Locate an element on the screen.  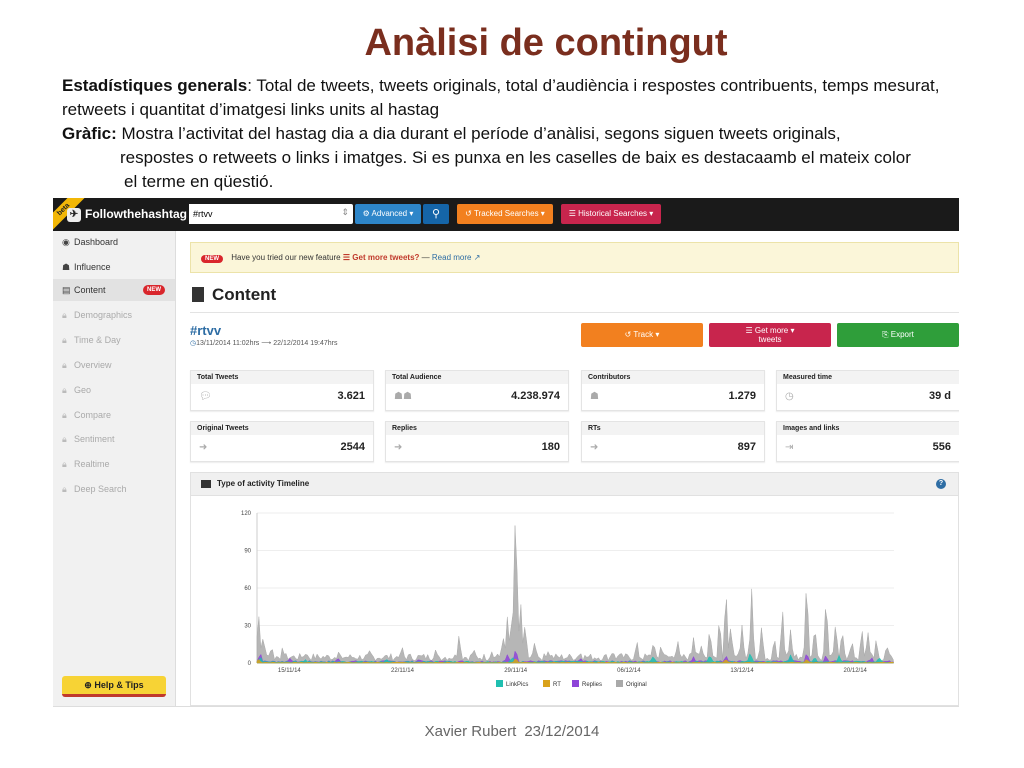
legend-swatch is located at coordinates (499, 683).